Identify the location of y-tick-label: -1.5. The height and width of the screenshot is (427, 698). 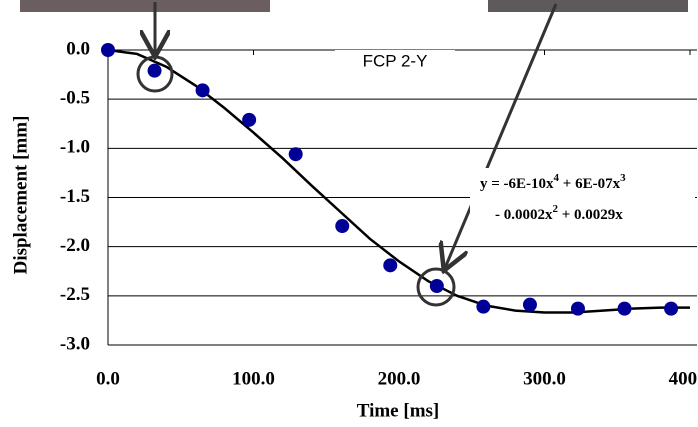
(75, 196).